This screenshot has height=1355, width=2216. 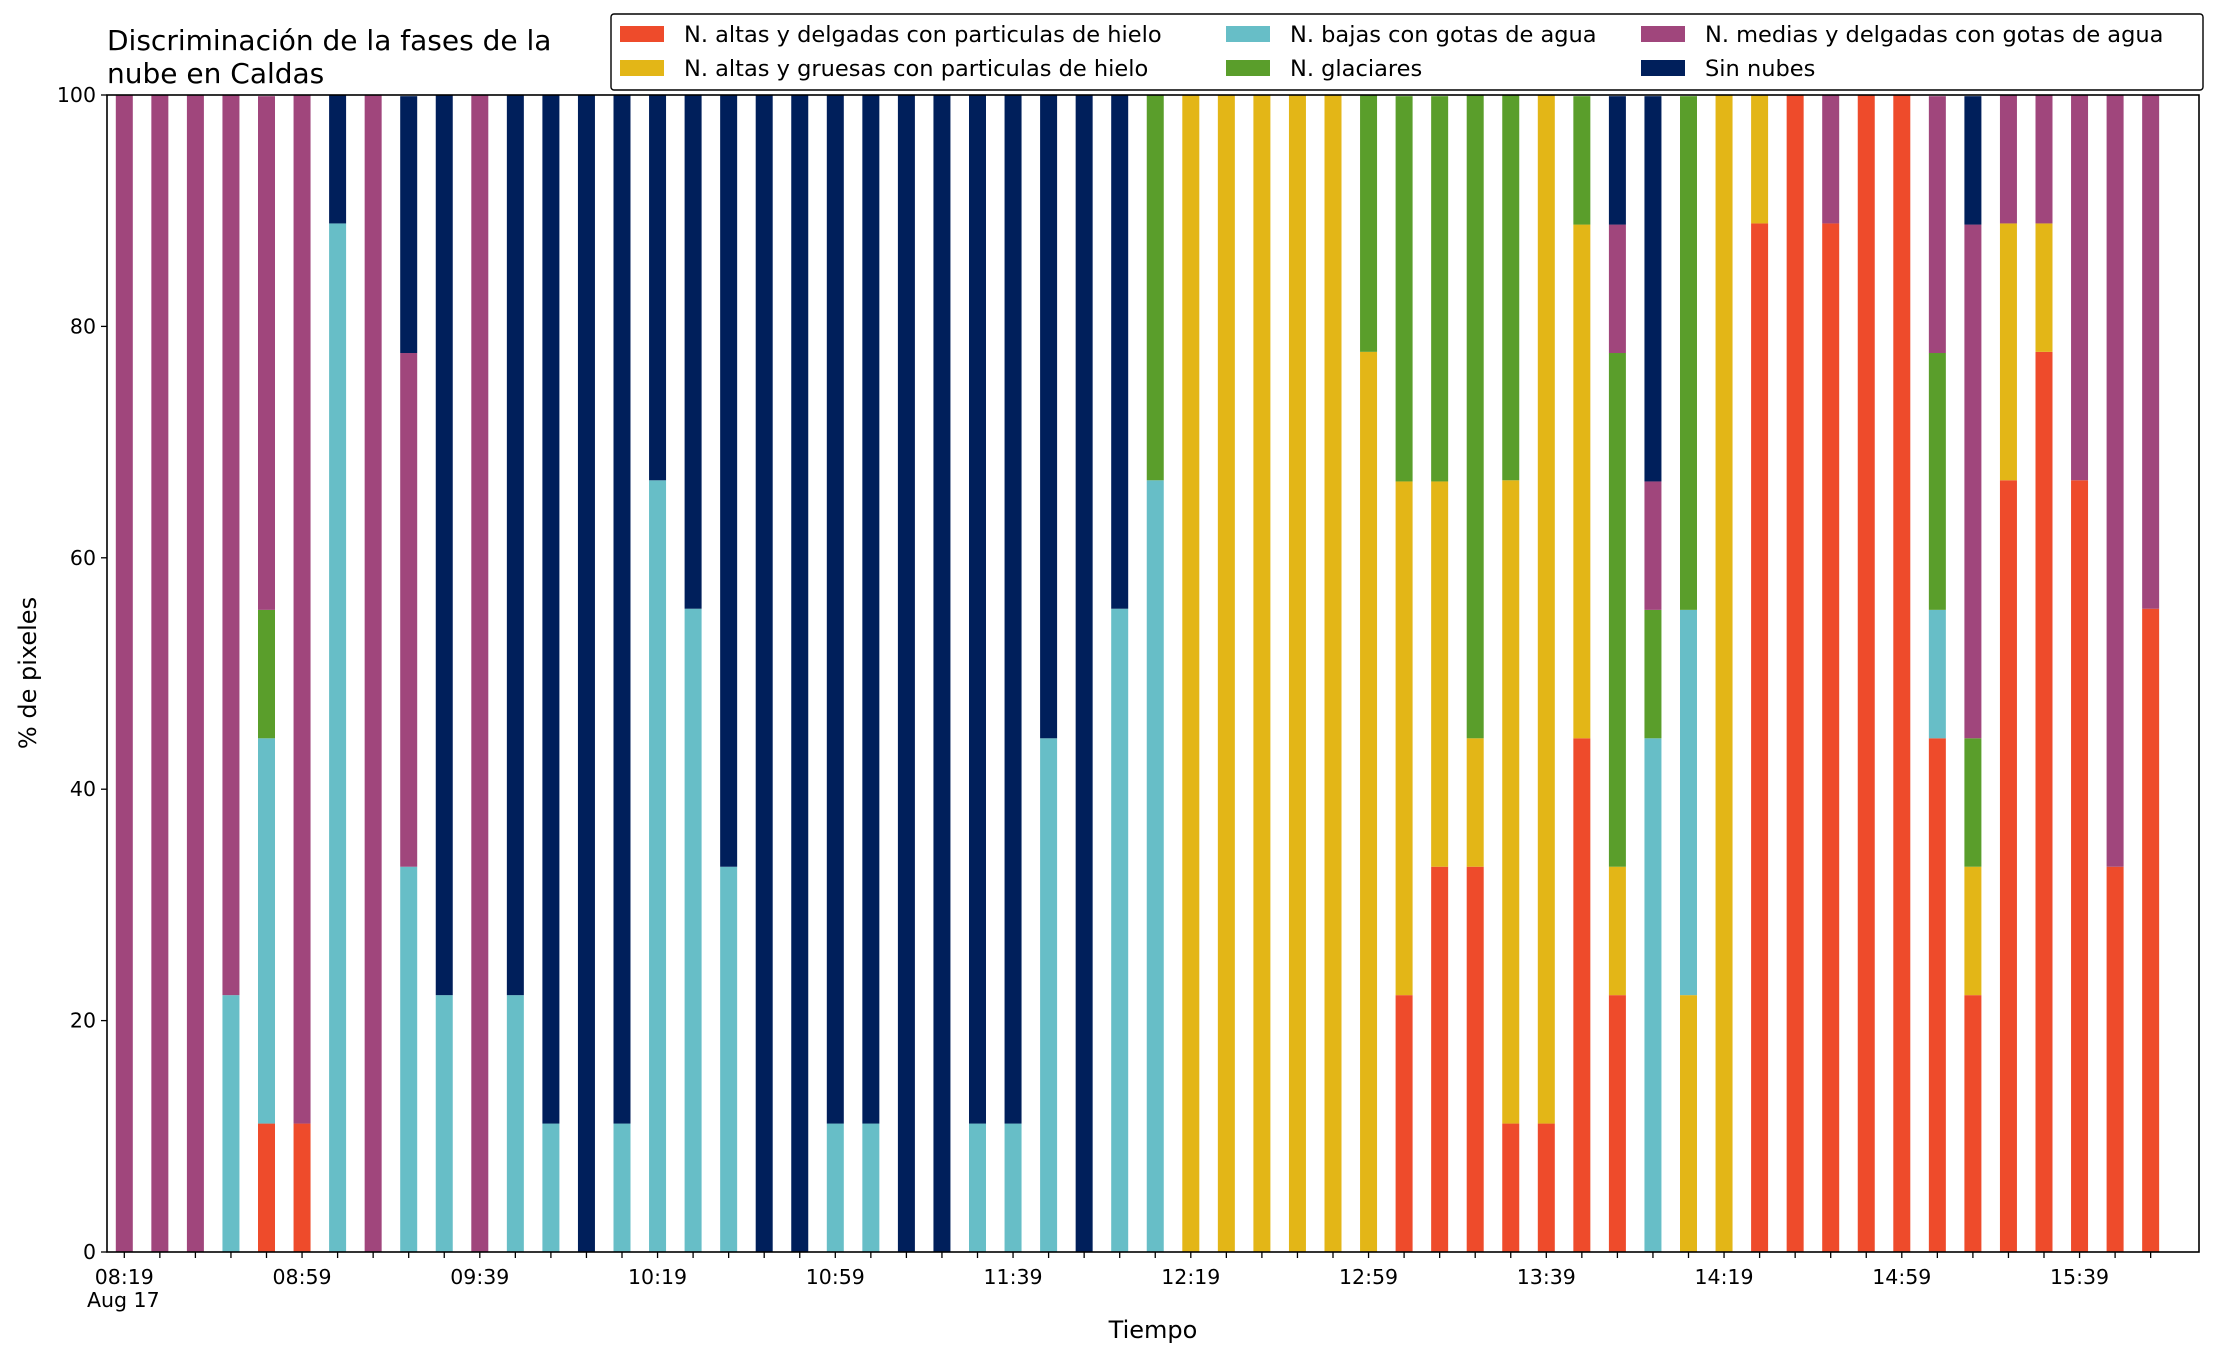 I want to click on x-tick-label: 08:19, so click(x=124, y=1277).